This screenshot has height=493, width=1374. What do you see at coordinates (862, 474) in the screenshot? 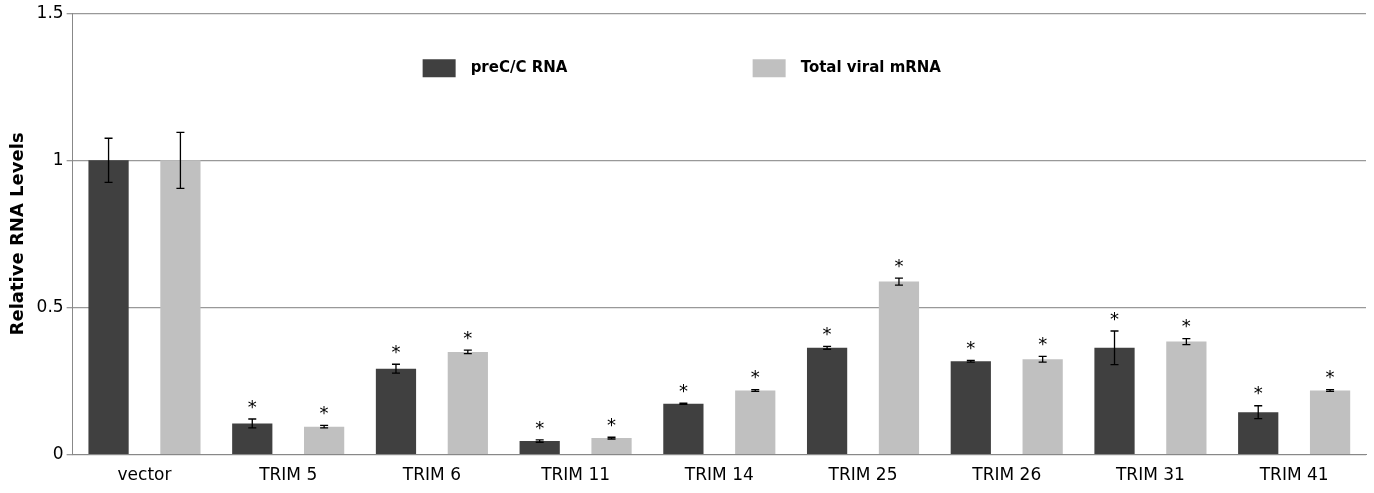
I see `x-tick-label: TRIM 25` at bounding box center [862, 474].